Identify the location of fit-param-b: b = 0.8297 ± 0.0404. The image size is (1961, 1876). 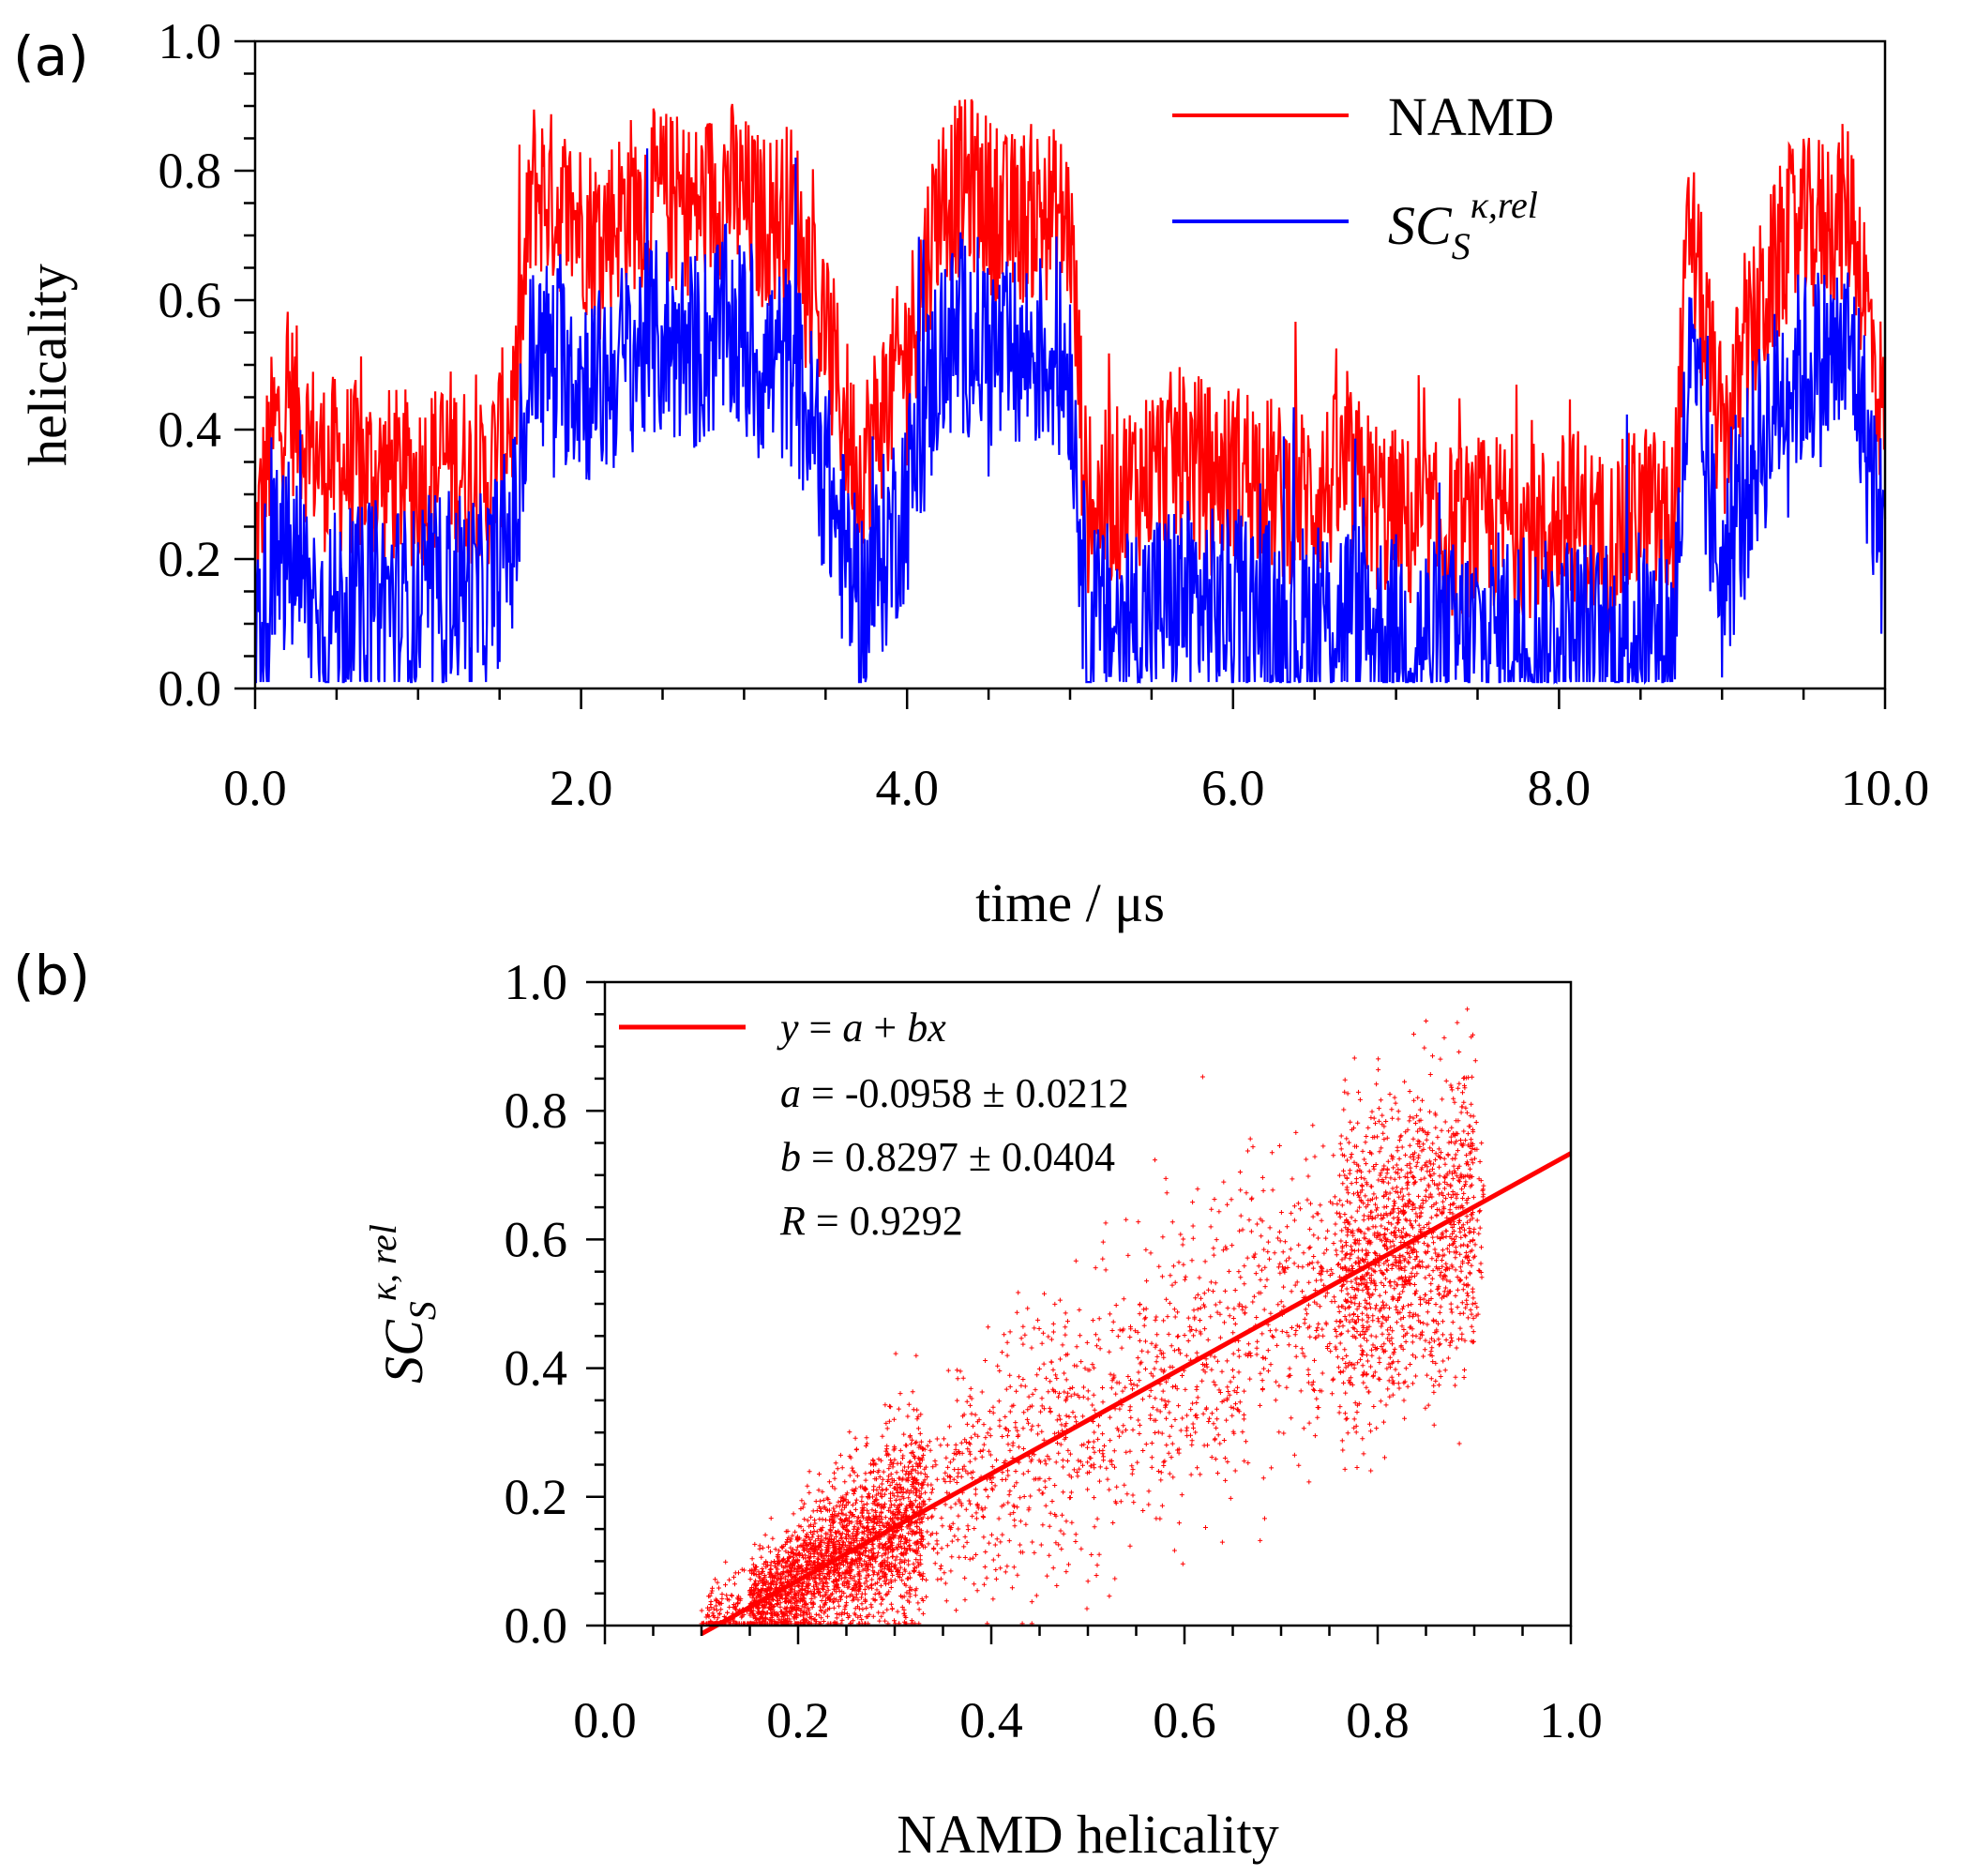
(947, 1157).